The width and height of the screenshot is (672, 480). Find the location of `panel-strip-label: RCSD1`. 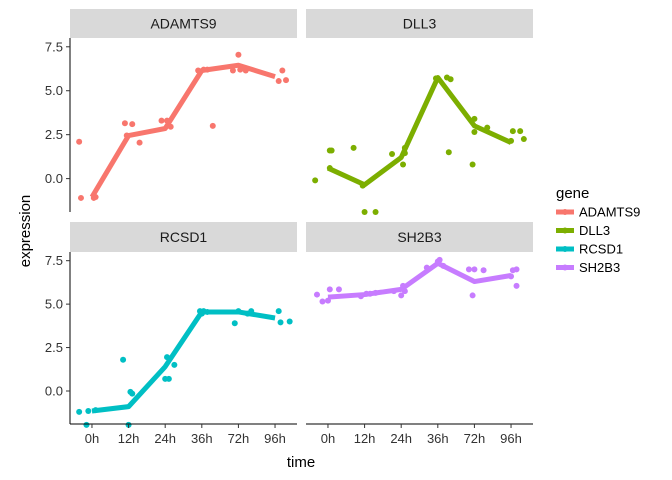

panel-strip-label: RCSD1 is located at coordinates (184, 237).